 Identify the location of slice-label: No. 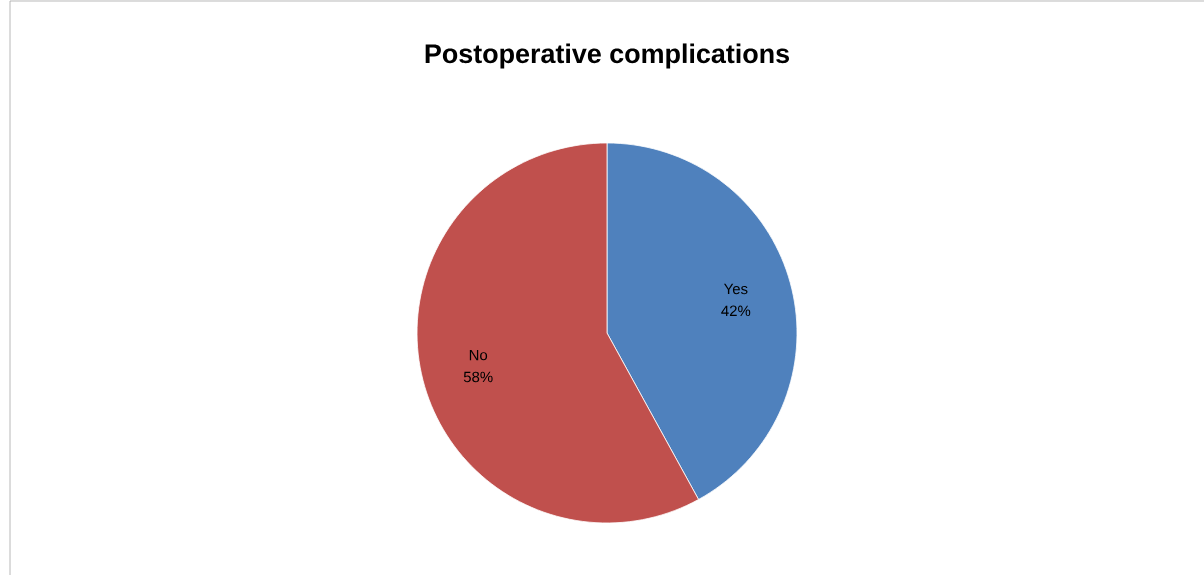
(478, 355).